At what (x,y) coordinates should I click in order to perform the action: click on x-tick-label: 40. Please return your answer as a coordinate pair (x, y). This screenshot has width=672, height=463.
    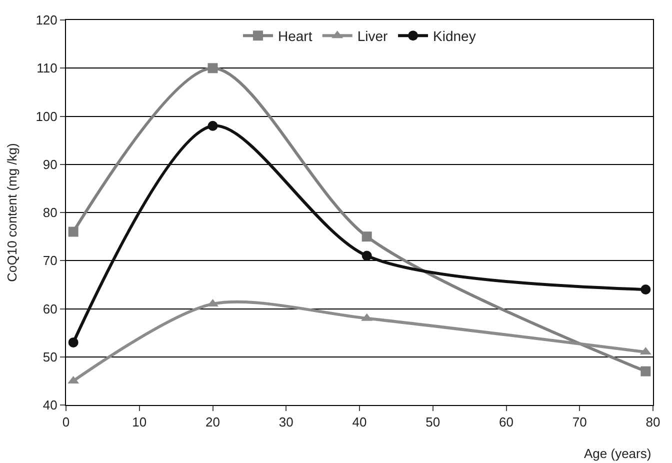
    Looking at the image, I should click on (359, 422).